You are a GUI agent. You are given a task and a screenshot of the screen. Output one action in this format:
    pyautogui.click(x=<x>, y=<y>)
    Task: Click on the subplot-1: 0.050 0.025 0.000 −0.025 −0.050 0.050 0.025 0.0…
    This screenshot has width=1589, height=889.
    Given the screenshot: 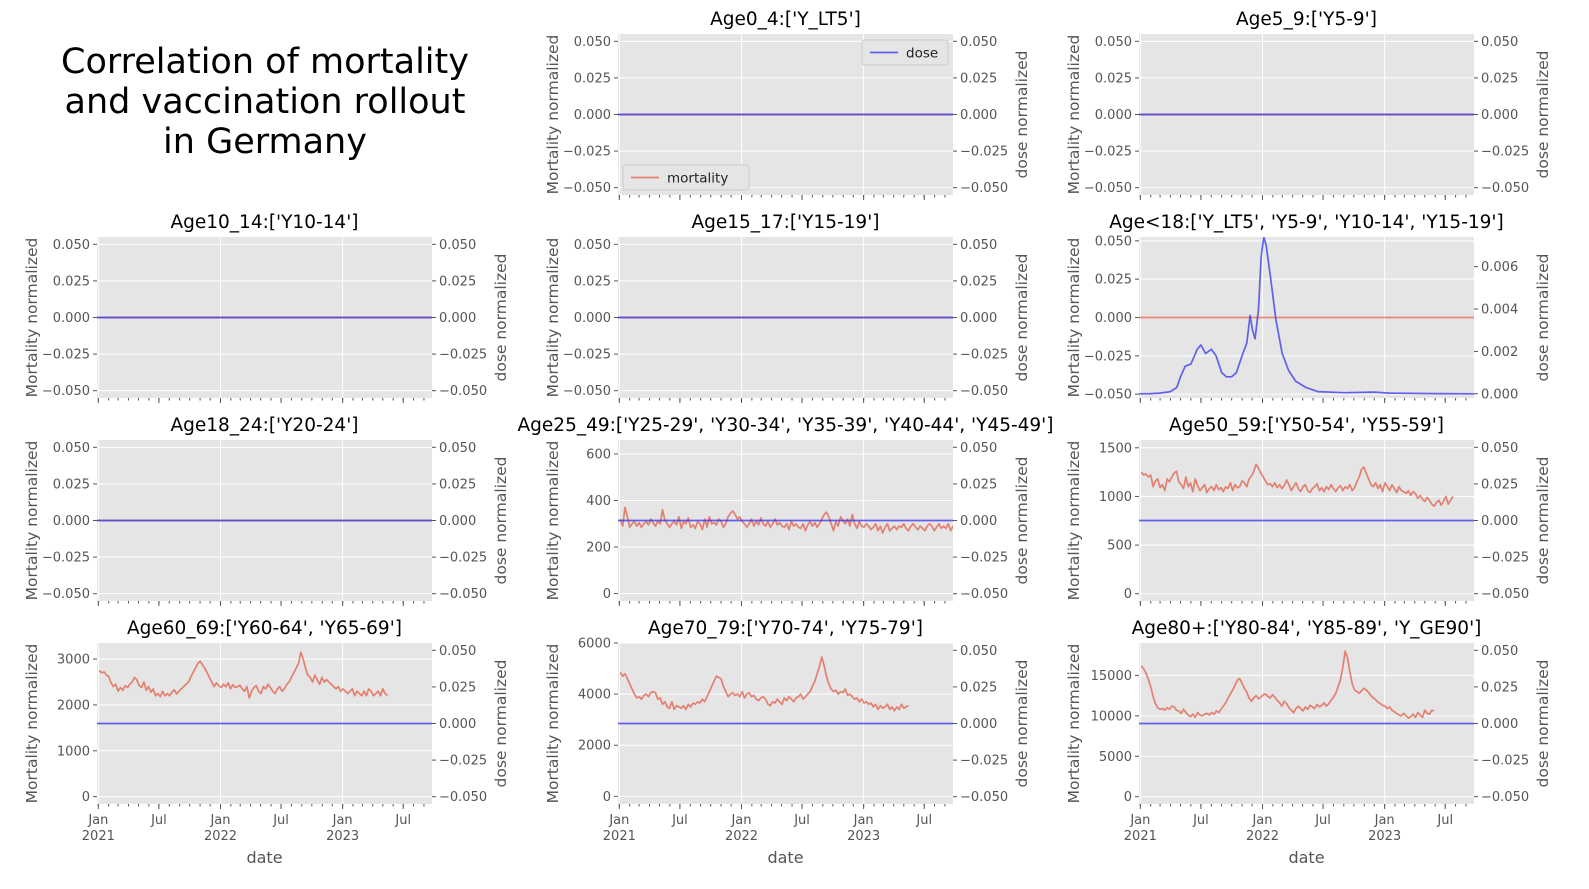 What is the action you would take?
    pyautogui.click(x=787, y=104)
    